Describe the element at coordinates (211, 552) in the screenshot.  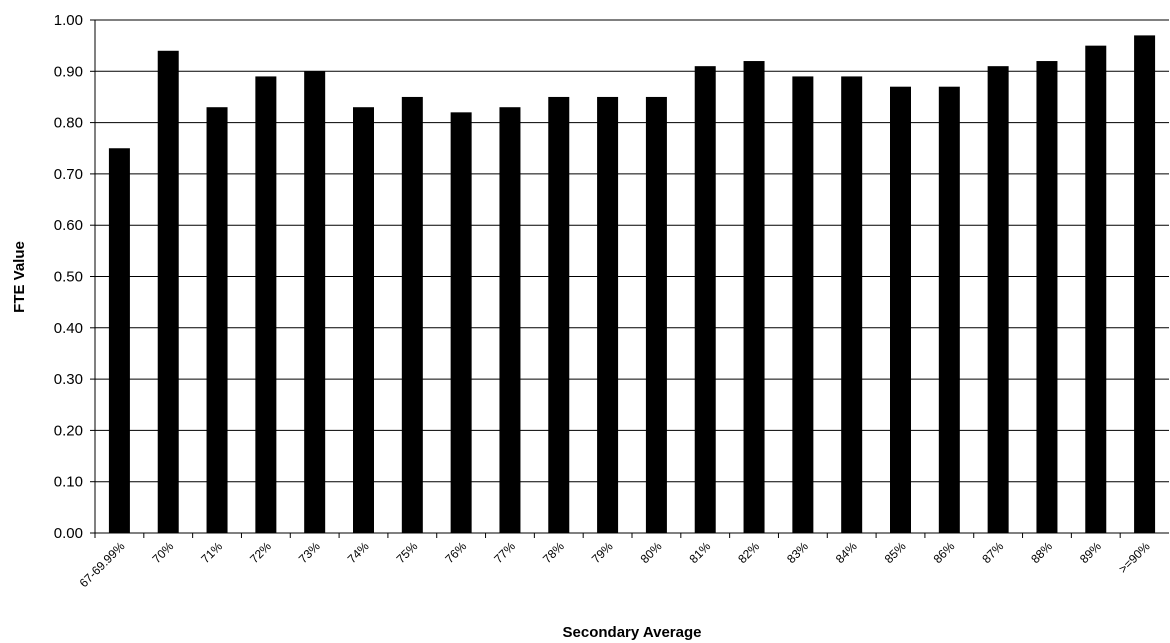
I see `x-tick-label: 71%` at that location.